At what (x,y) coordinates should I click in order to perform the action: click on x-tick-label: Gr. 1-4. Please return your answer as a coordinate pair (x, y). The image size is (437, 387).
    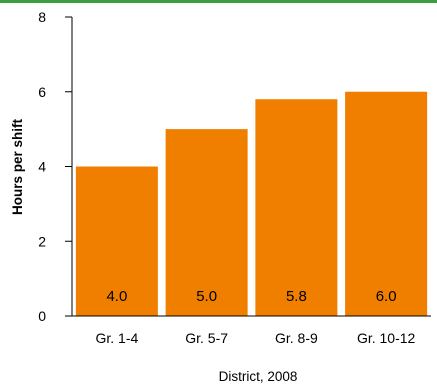
    Looking at the image, I should click on (116, 338).